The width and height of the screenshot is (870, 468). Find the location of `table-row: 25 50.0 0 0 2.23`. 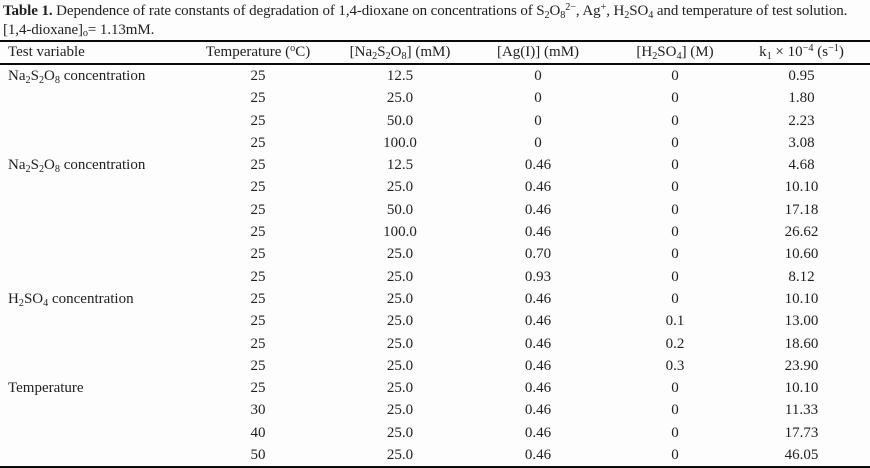

table-row: 25 50.0 0 0 2.23 is located at coordinates (435, 121).